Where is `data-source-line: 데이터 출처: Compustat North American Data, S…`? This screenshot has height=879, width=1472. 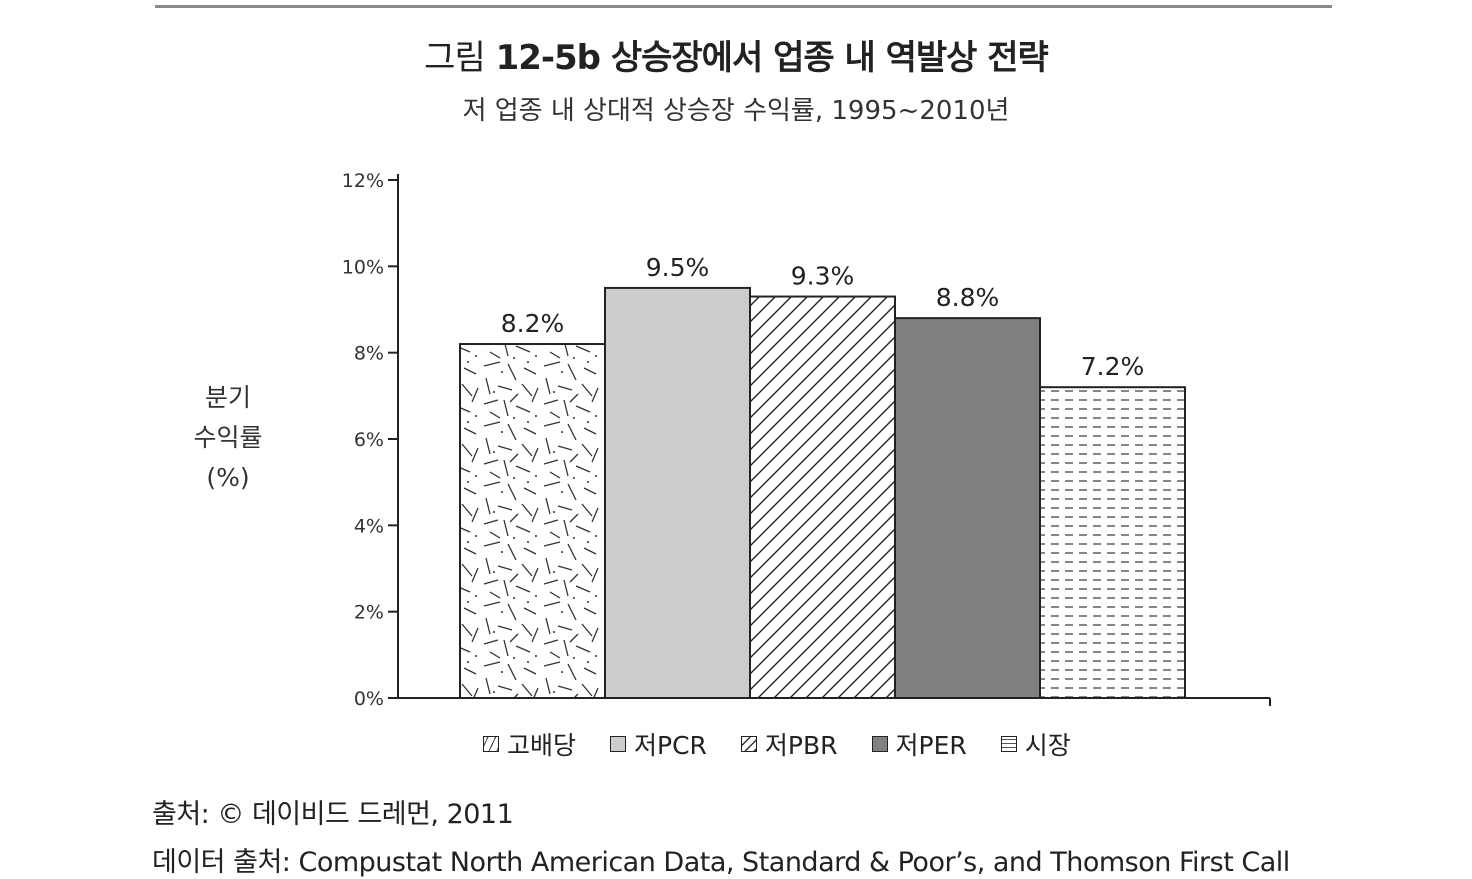
data-source-line: 데이터 출처: Compustat North American Data, S… is located at coordinates (721, 862).